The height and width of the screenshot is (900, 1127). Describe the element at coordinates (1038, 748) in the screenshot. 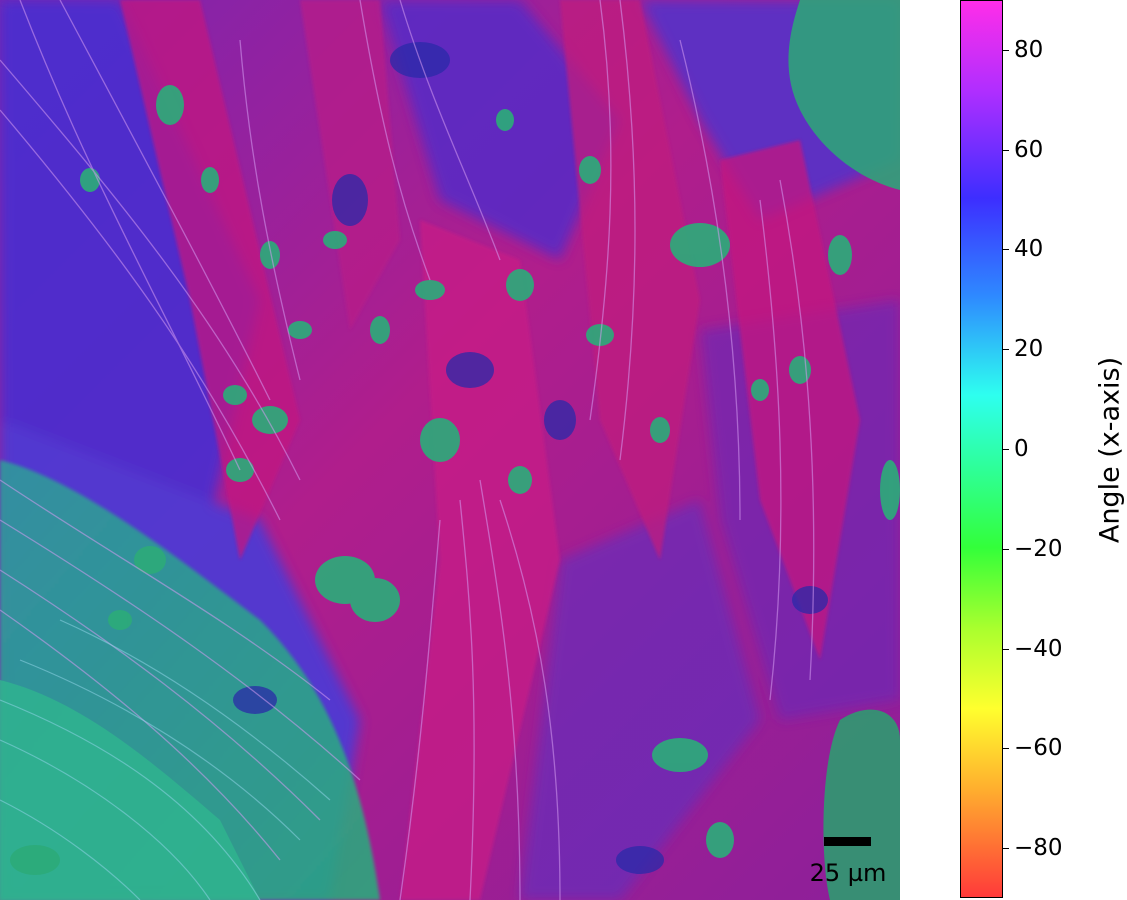

I see `colorbar-tick-label: −60` at that location.